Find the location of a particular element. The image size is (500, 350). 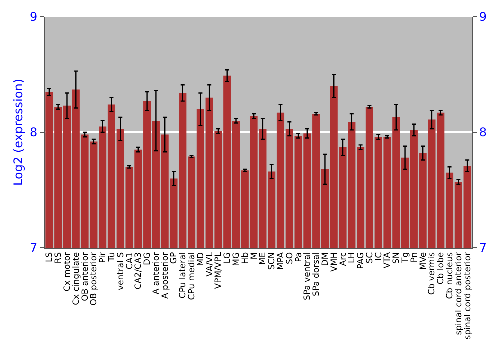

x-tick-label: SPa dorsal is located at coordinates (317, 274).